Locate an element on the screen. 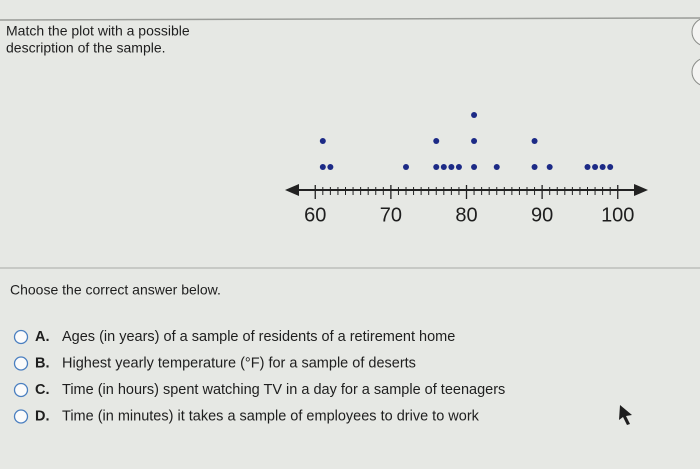 The height and width of the screenshot is (469, 700). question-line: description of the sample. is located at coordinates (86, 48).